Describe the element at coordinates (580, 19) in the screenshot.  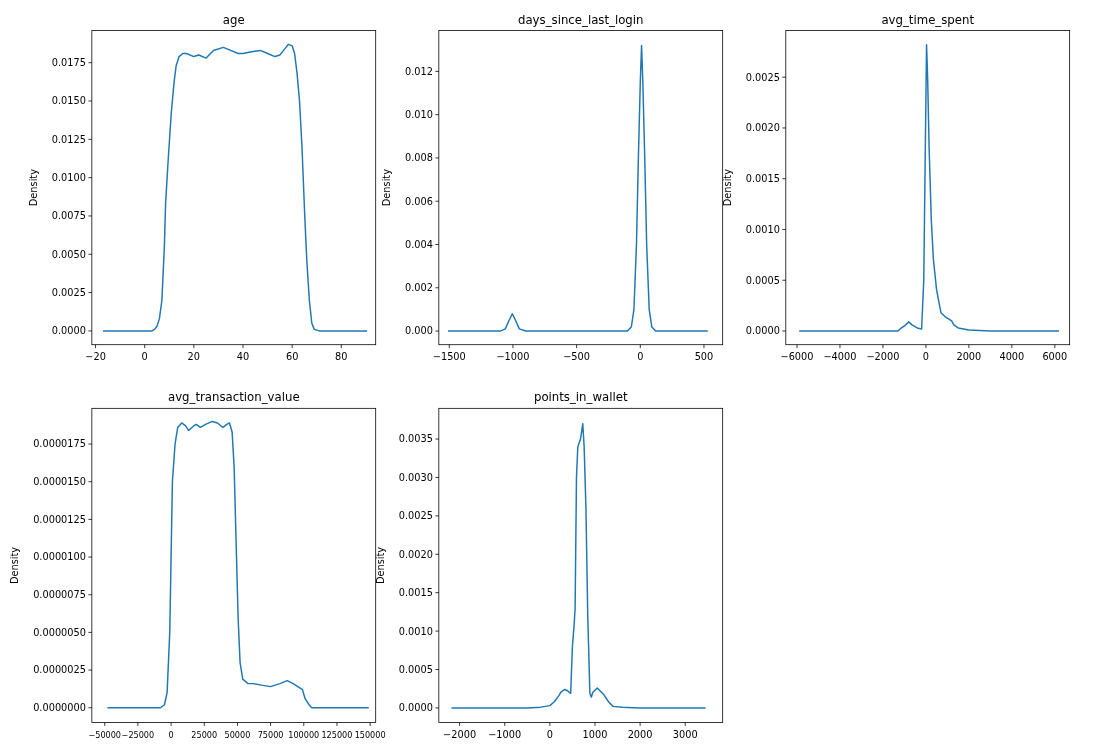
I see `chart-title: days_since_last_login` at that location.